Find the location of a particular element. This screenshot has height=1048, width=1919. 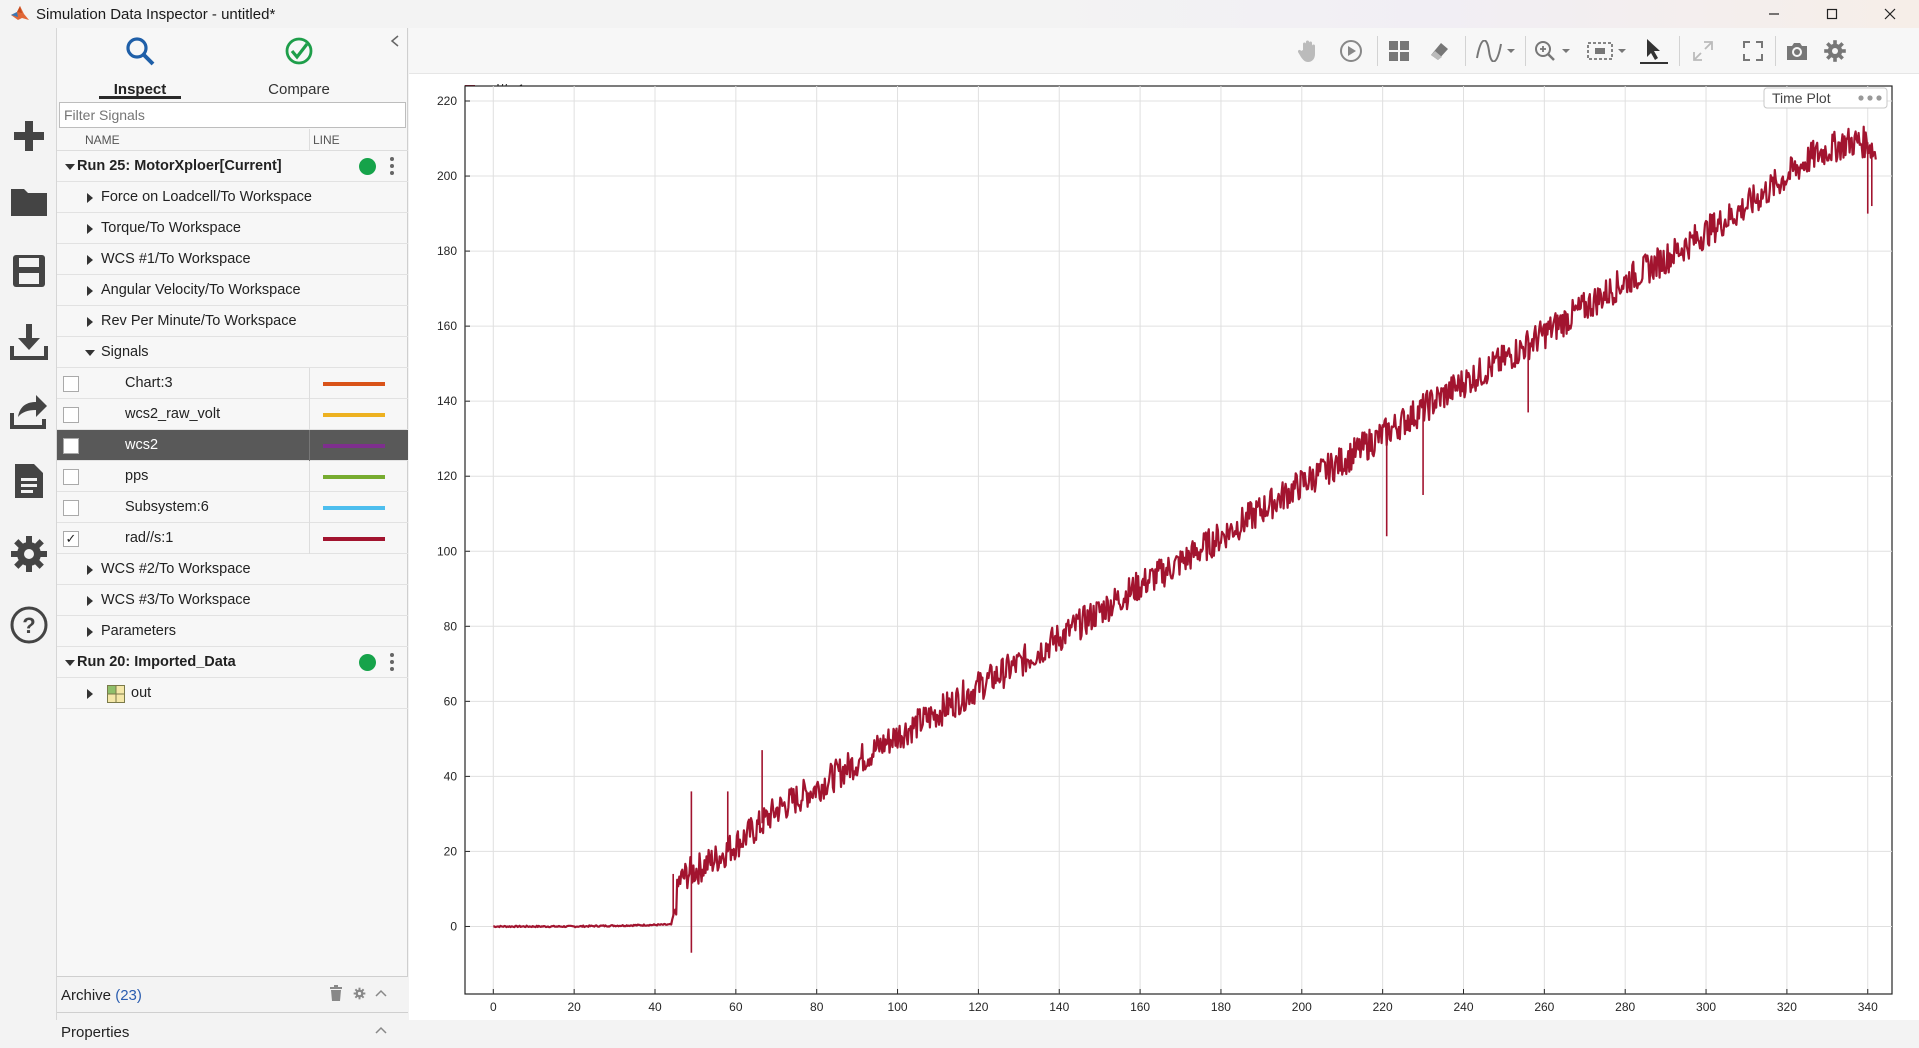

pan-button is located at coordinates (1309, 51).